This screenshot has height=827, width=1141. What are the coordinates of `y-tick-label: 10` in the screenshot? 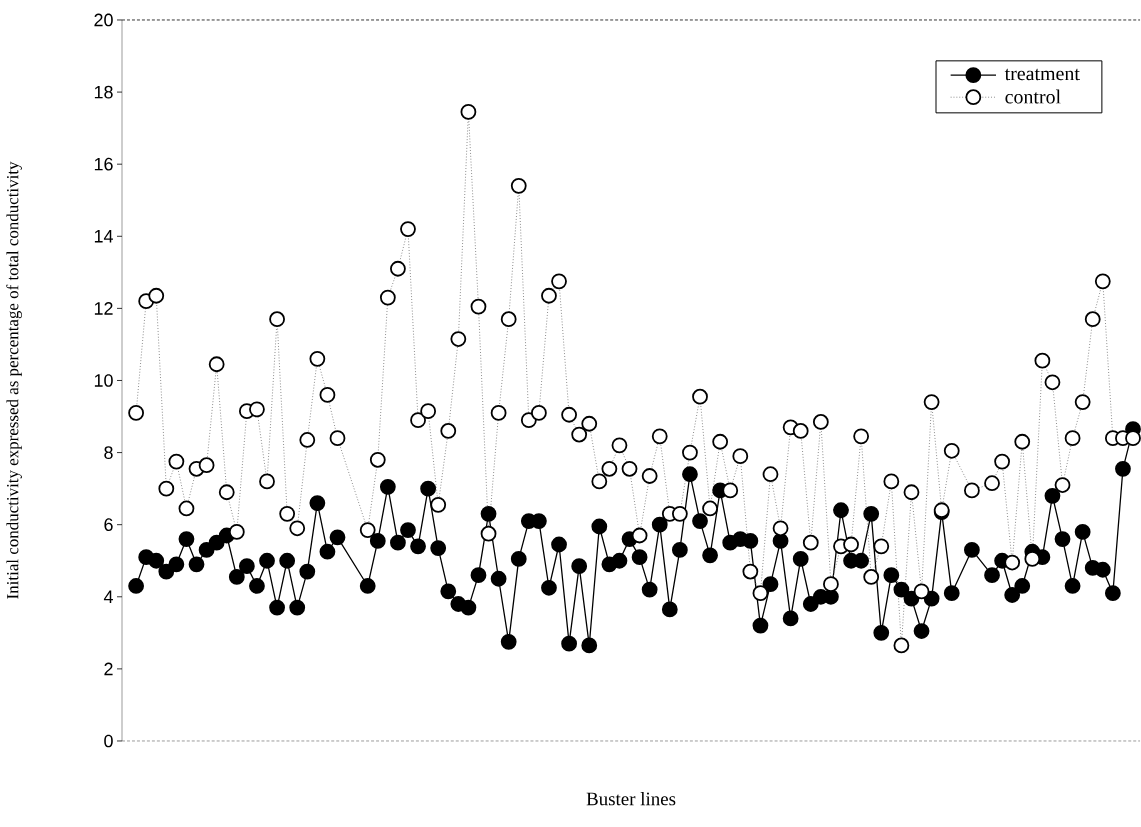 It's located at (103, 380).